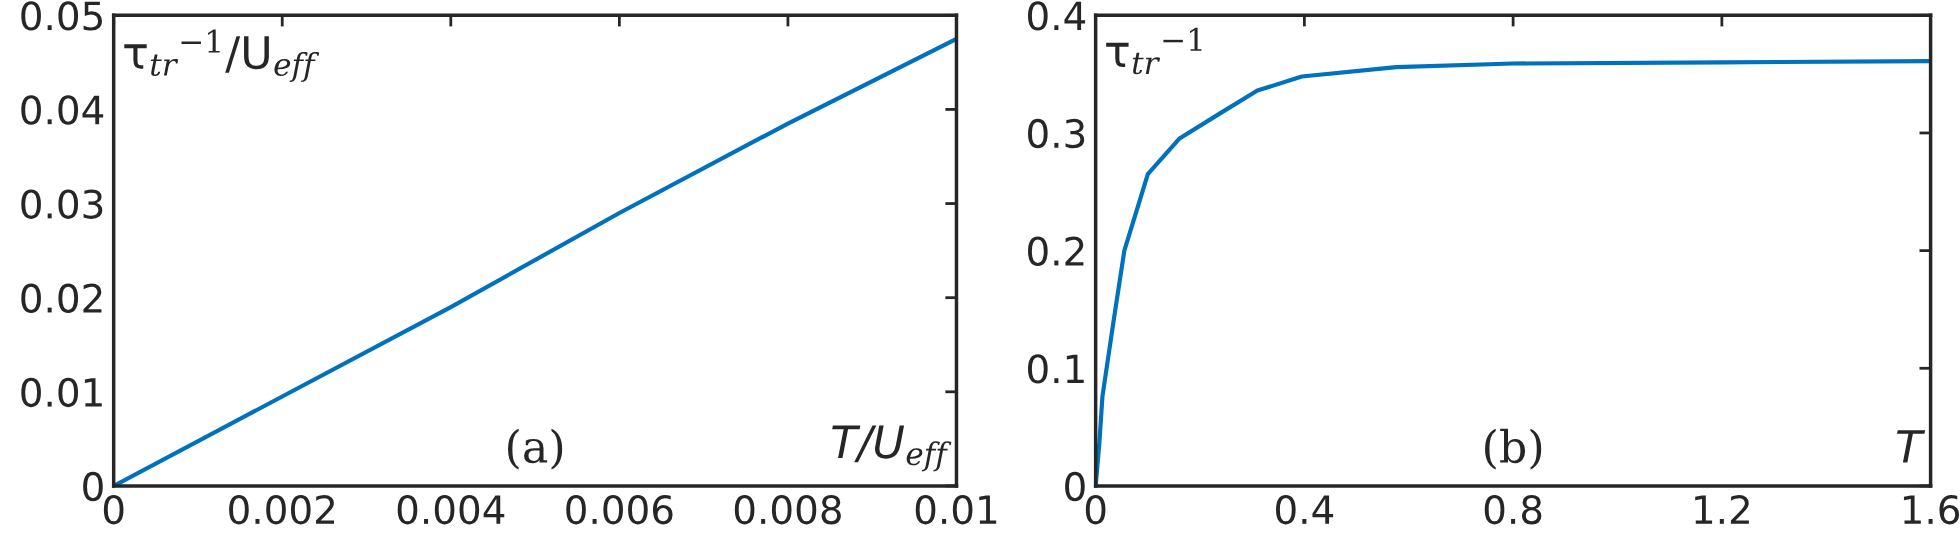 The width and height of the screenshot is (1960, 546). I want to click on x-tick-label: 0.8, so click(1513, 509).